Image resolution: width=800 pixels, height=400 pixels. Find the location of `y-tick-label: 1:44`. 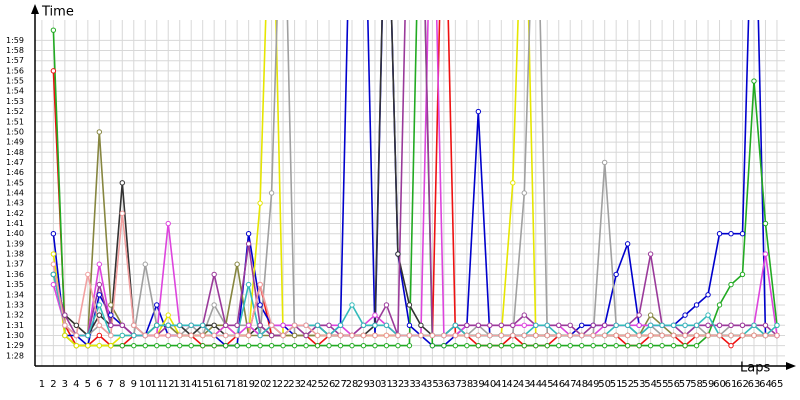

y-tick-label: 1:44 is located at coordinates (15, 193).